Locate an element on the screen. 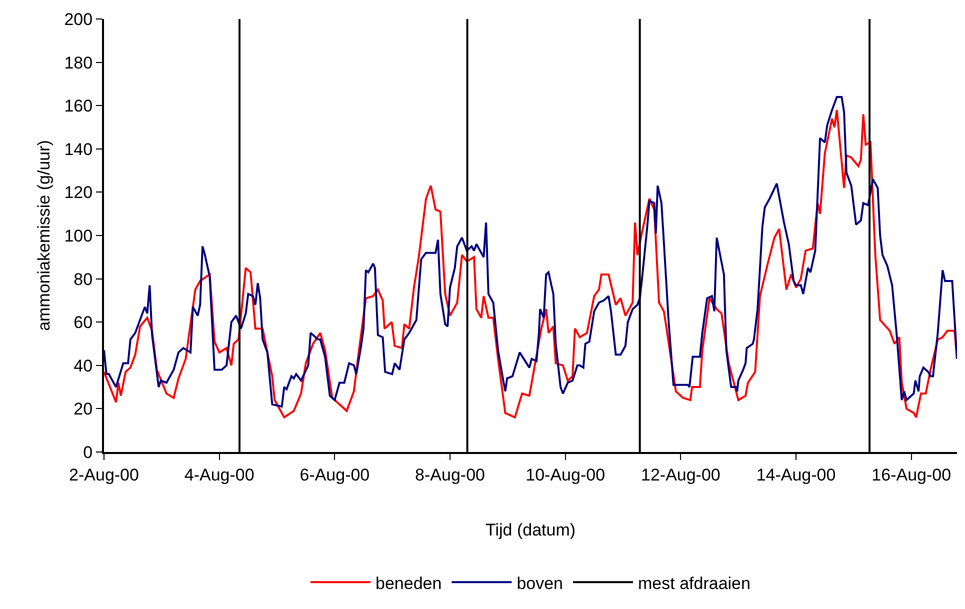 Image resolution: width=965 pixels, height=609 pixels. legend-label: beneden is located at coordinates (409, 583).